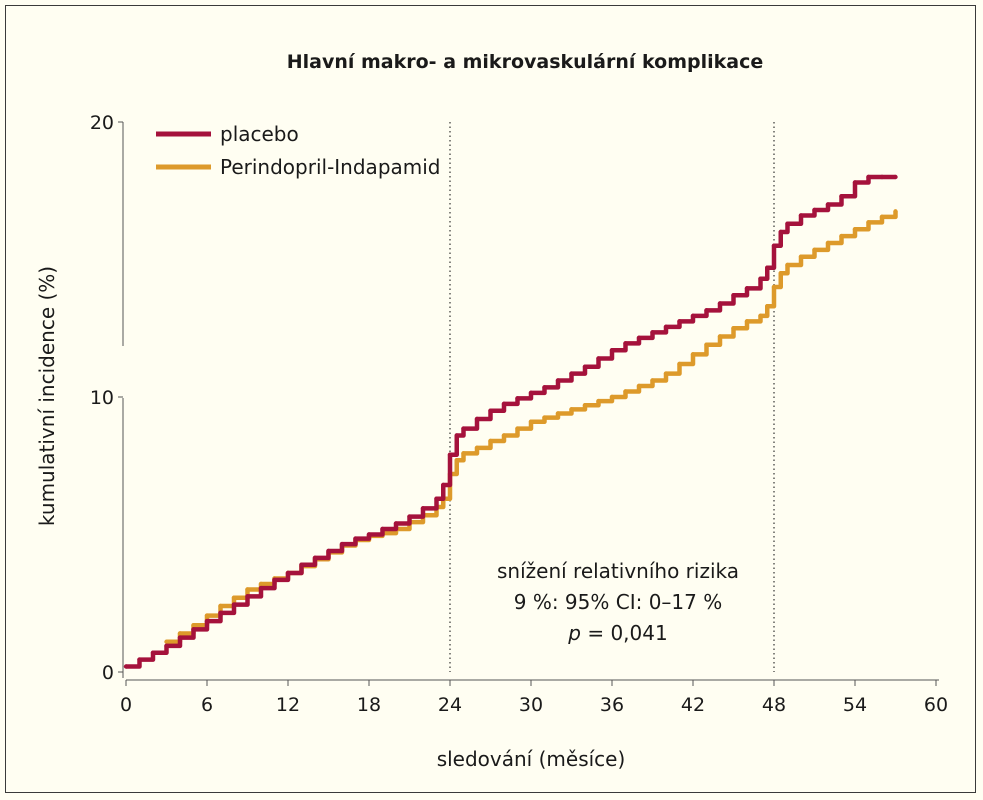 This screenshot has width=983, height=800. Describe the element at coordinates (47, 396) in the screenshot. I see `y-axis-label: kumulativní incidence (%)` at that location.